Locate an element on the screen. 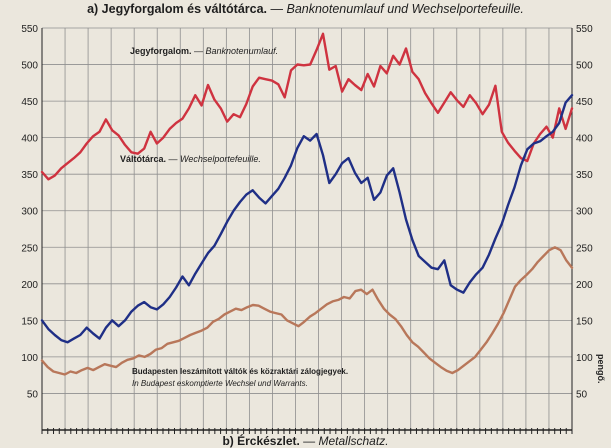  y-tick-label-right: 350 is located at coordinates (584, 175).